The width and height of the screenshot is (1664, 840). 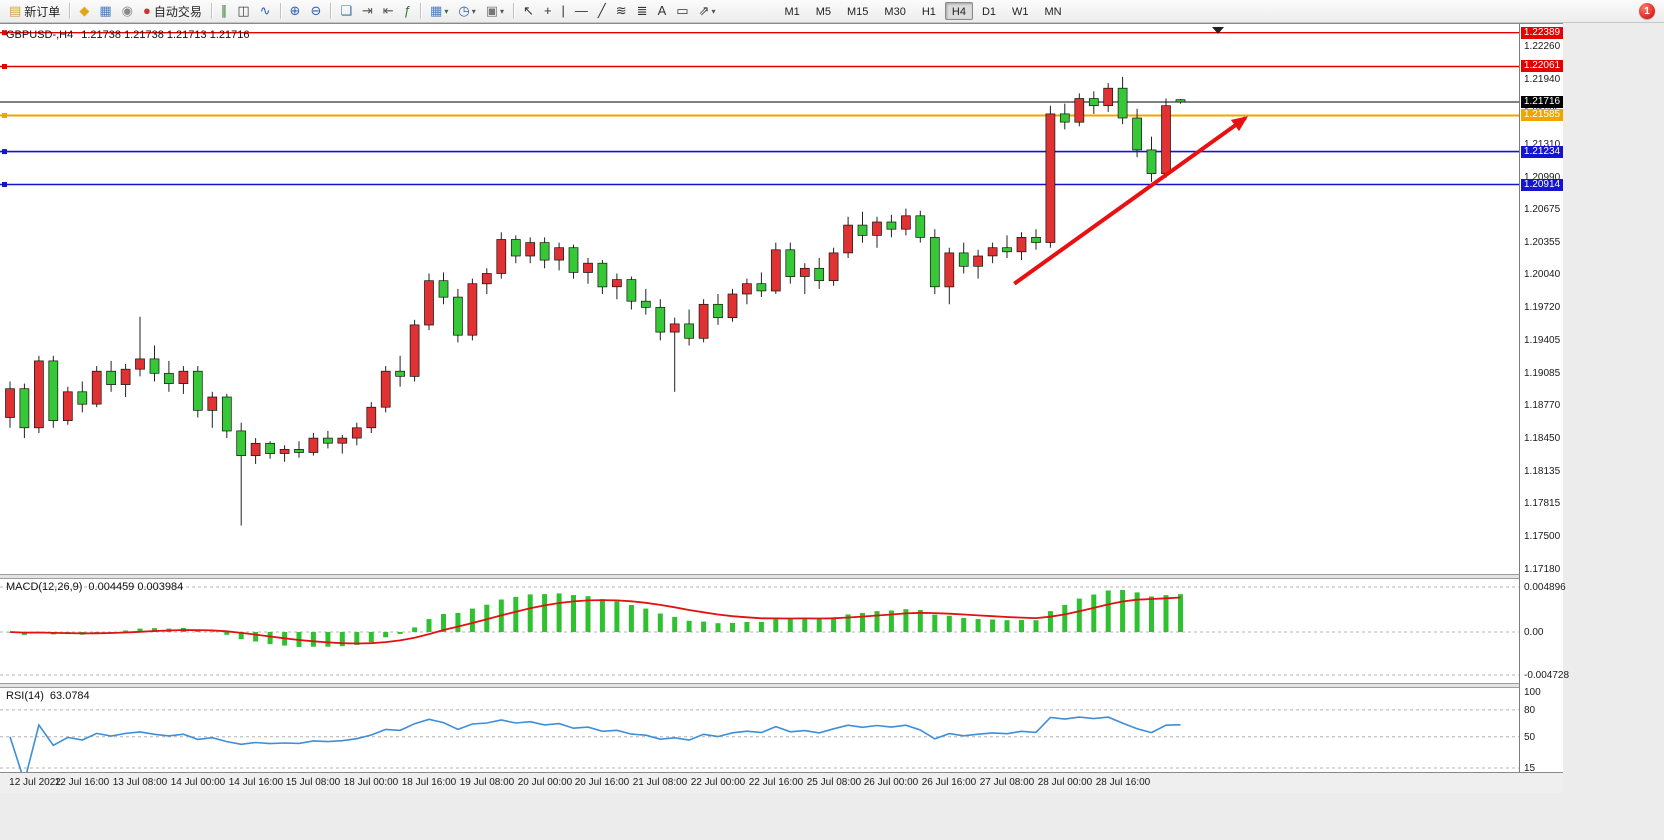 I want to click on text-label-button: ▭, so click(x=682, y=11).